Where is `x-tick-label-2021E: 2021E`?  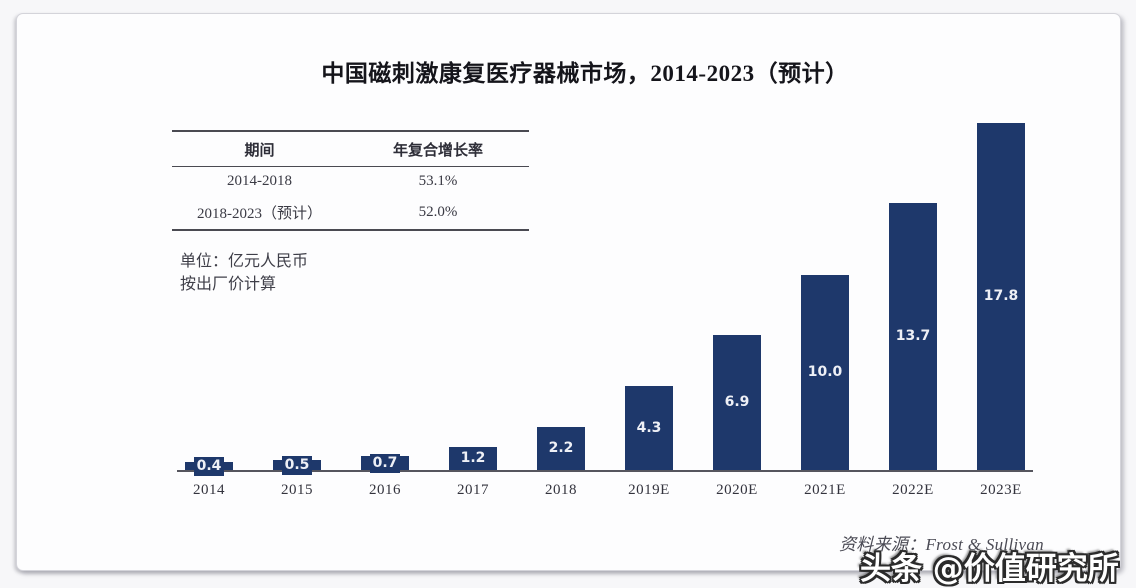 x-tick-label-2021E: 2021E is located at coordinates (825, 490).